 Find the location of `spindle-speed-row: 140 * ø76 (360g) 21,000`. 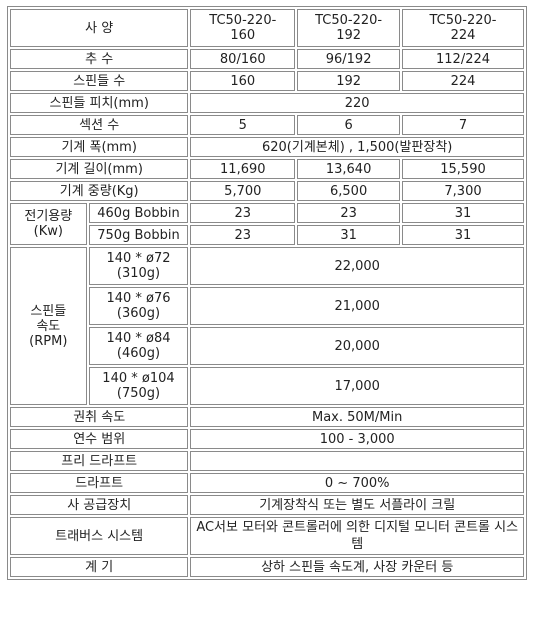

spindle-speed-row: 140 * ø76 (360g) 21,000 is located at coordinates (267, 306).